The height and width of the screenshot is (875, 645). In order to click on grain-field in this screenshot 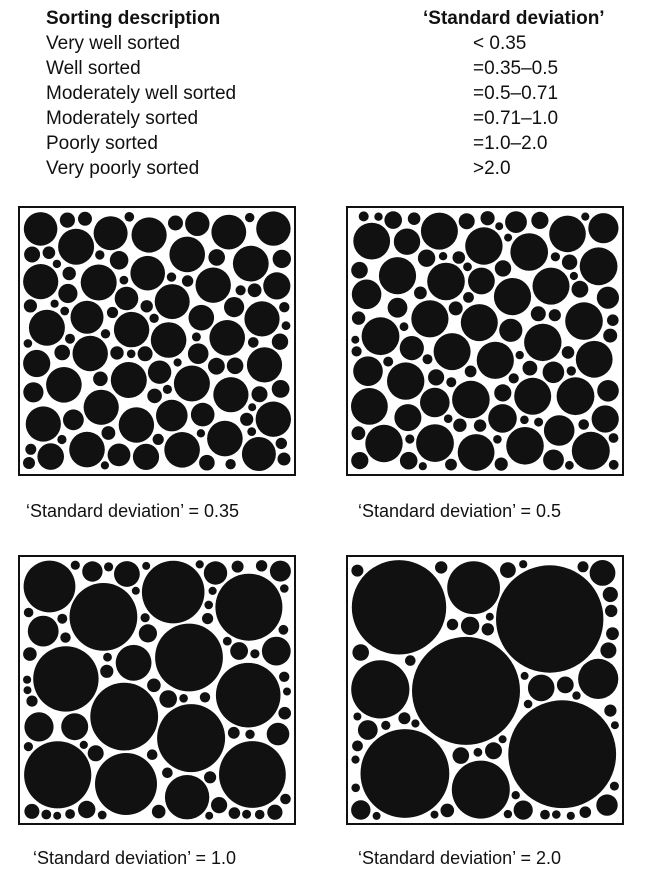, I will do `click(157, 690)`.